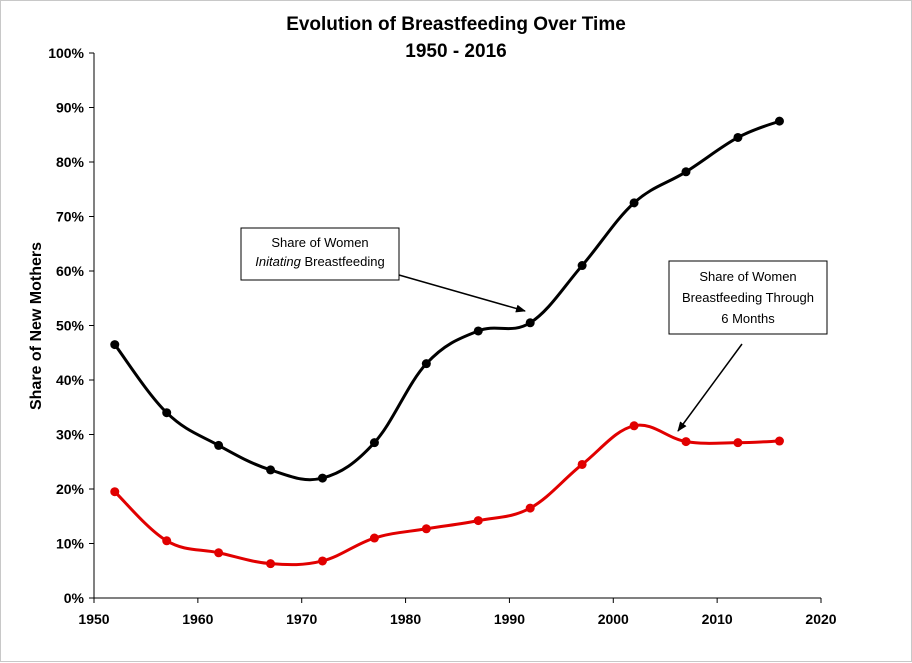 This screenshot has height=663, width=912. Describe the element at coordinates (70, 489) in the screenshot. I see `y-tick-label: 20%` at that location.